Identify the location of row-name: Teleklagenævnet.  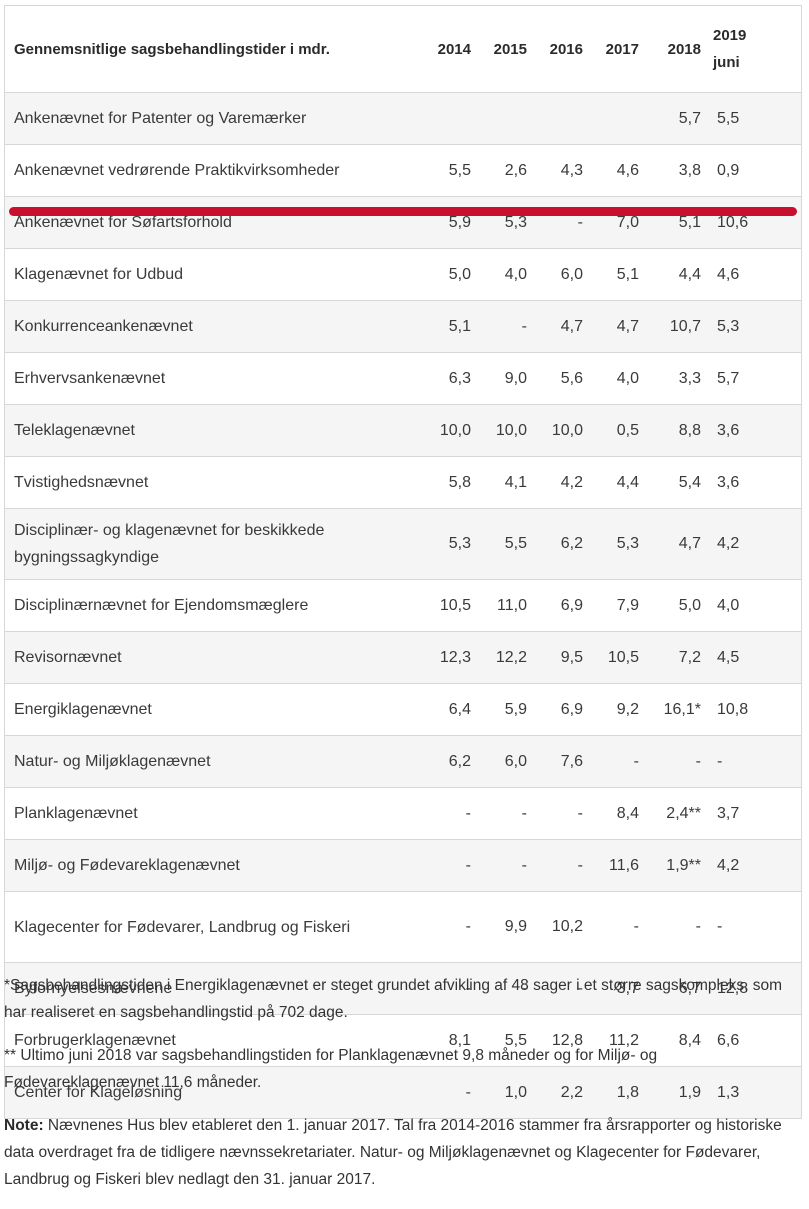
(74, 430).